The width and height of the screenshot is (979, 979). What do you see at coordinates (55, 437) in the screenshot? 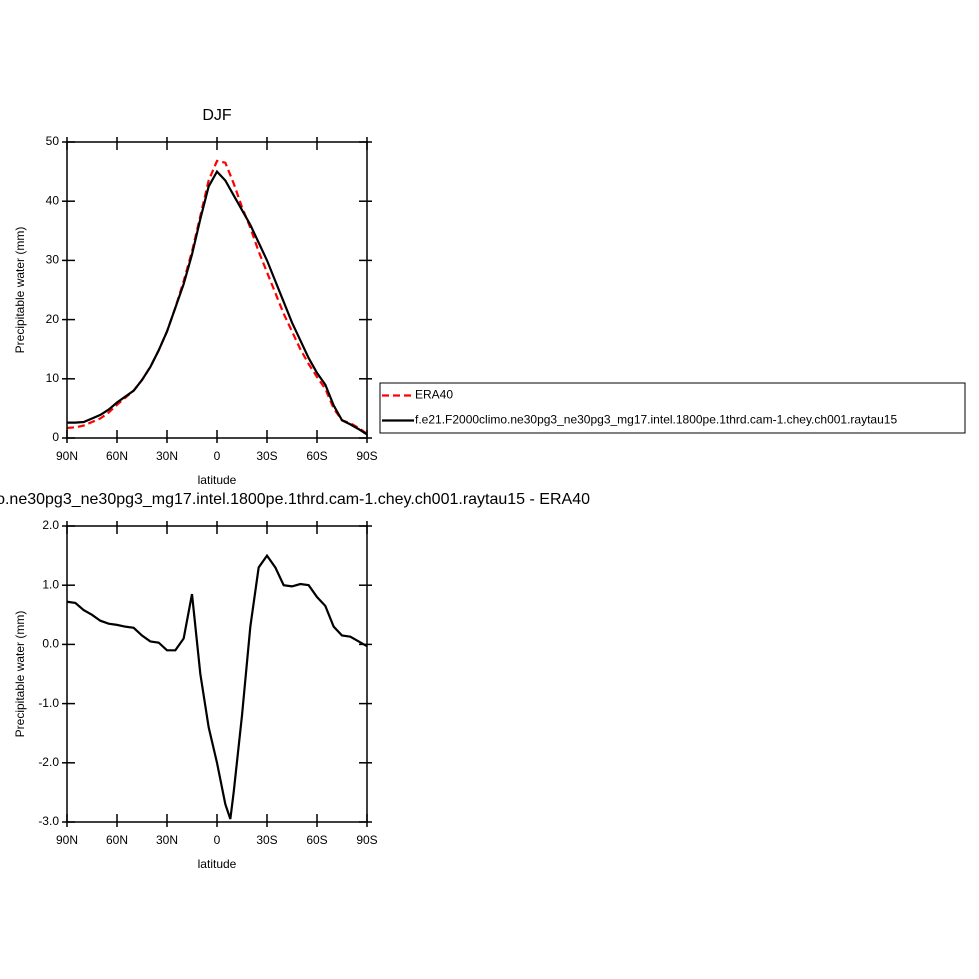
I see `y-tick-label: 0` at bounding box center [55, 437].